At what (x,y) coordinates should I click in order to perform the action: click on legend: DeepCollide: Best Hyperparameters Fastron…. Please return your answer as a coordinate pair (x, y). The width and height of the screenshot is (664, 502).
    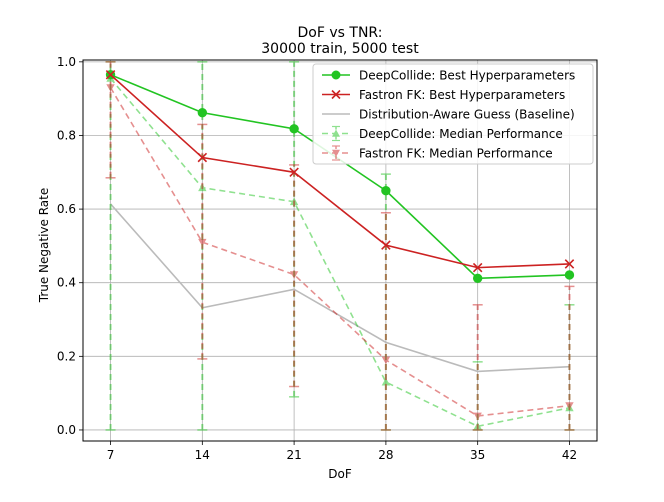
    Looking at the image, I should click on (453, 114).